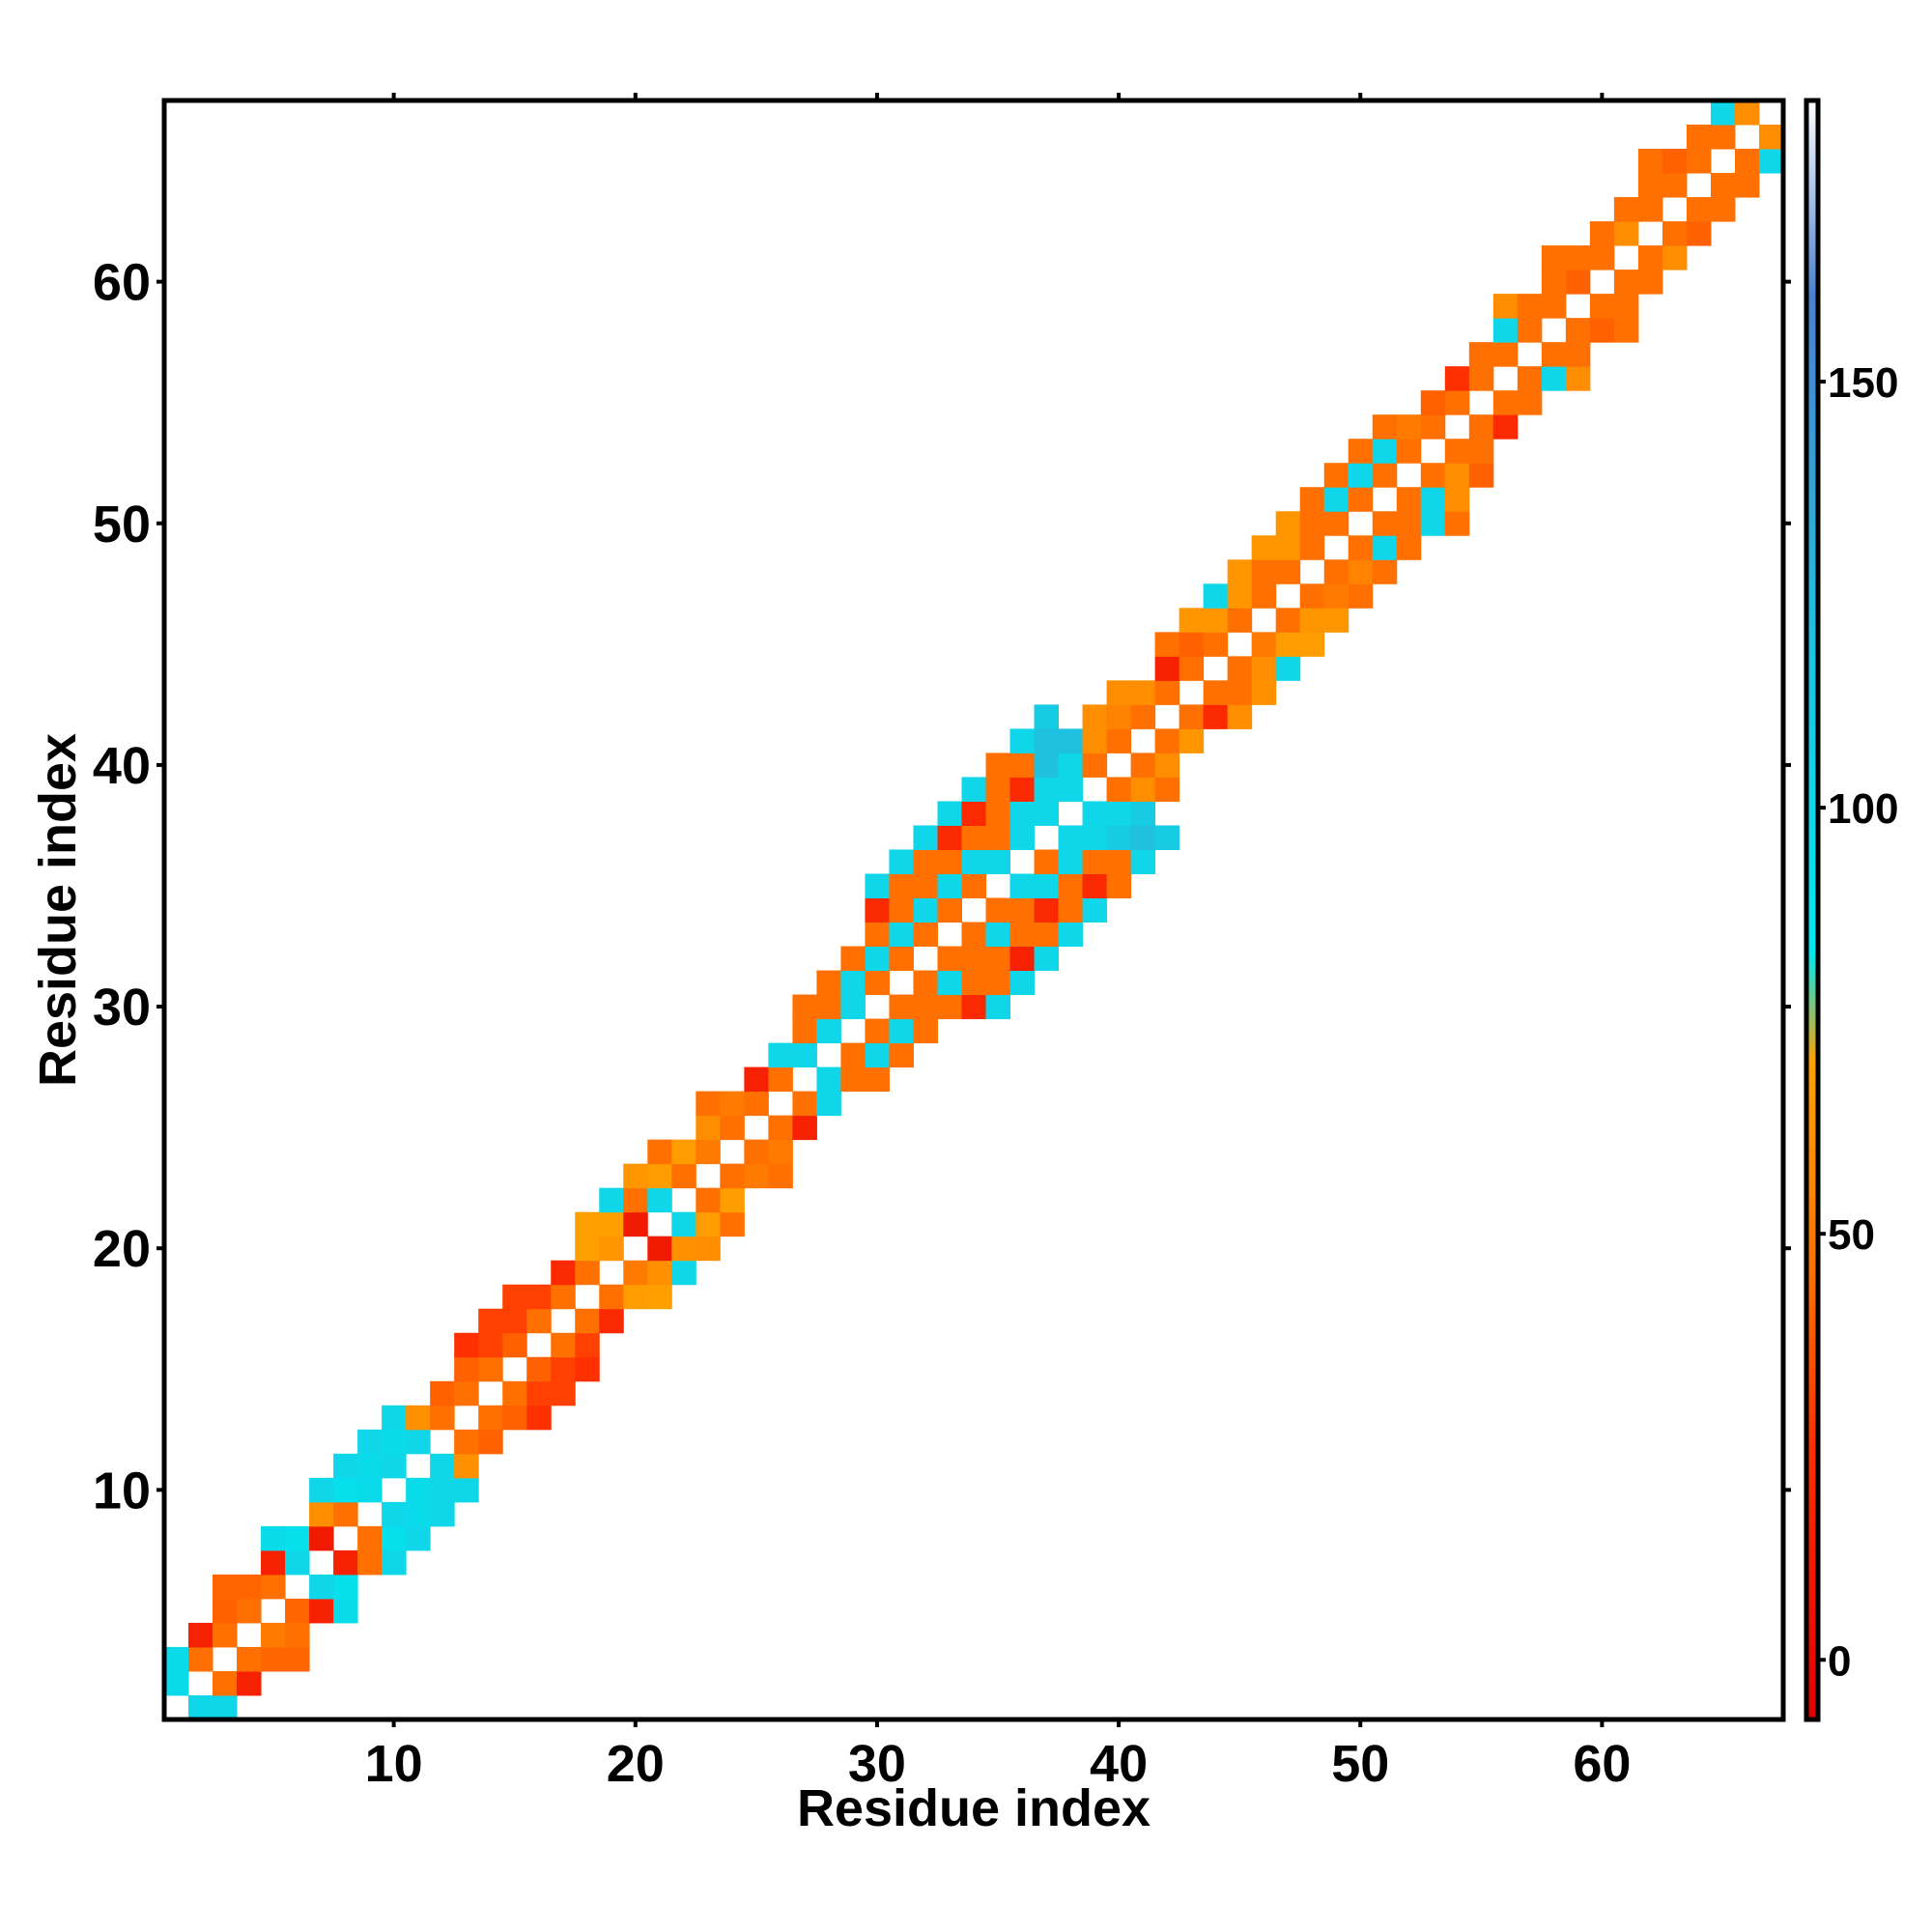  What do you see at coordinates (1602, 1764) in the screenshot?
I see `x-tick-label: 60` at bounding box center [1602, 1764].